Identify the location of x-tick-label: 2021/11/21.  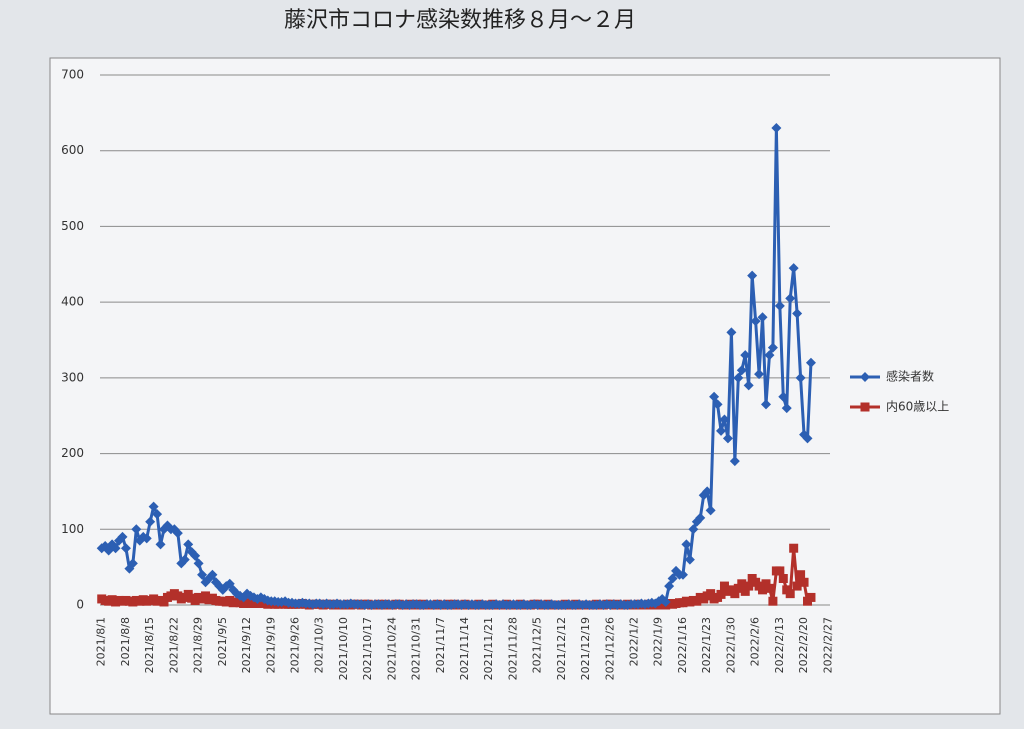
(488, 648).